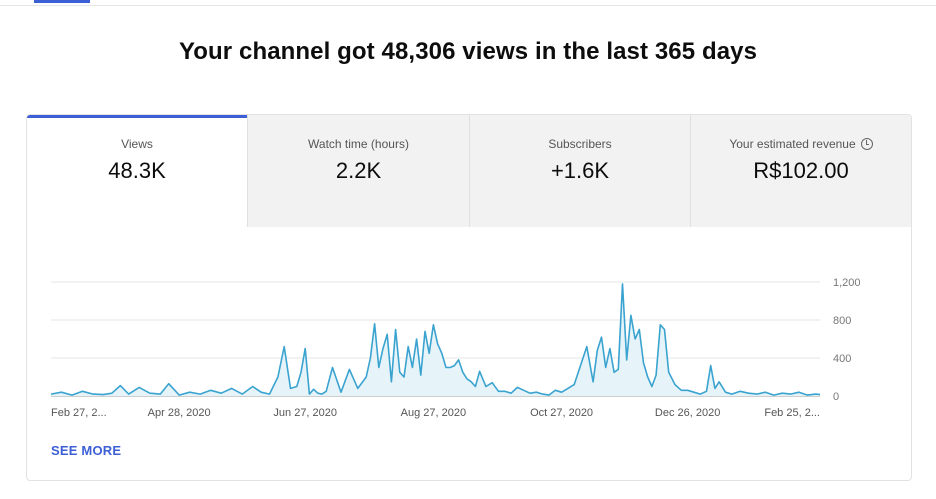 This screenshot has width=936, height=499. Describe the element at coordinates (580, 144) in the screenshot. I see `tab-subscribers-label: Subscribers` at that location.